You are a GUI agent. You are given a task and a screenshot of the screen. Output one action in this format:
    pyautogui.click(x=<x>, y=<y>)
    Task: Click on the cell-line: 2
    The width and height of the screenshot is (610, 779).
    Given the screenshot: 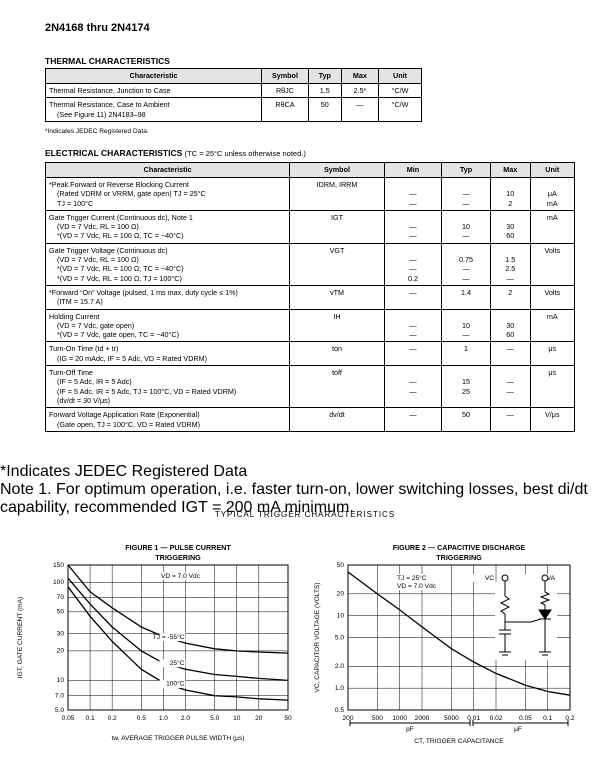 What is the action you would take?
    pyautogui.click(x=510, y=203)
    